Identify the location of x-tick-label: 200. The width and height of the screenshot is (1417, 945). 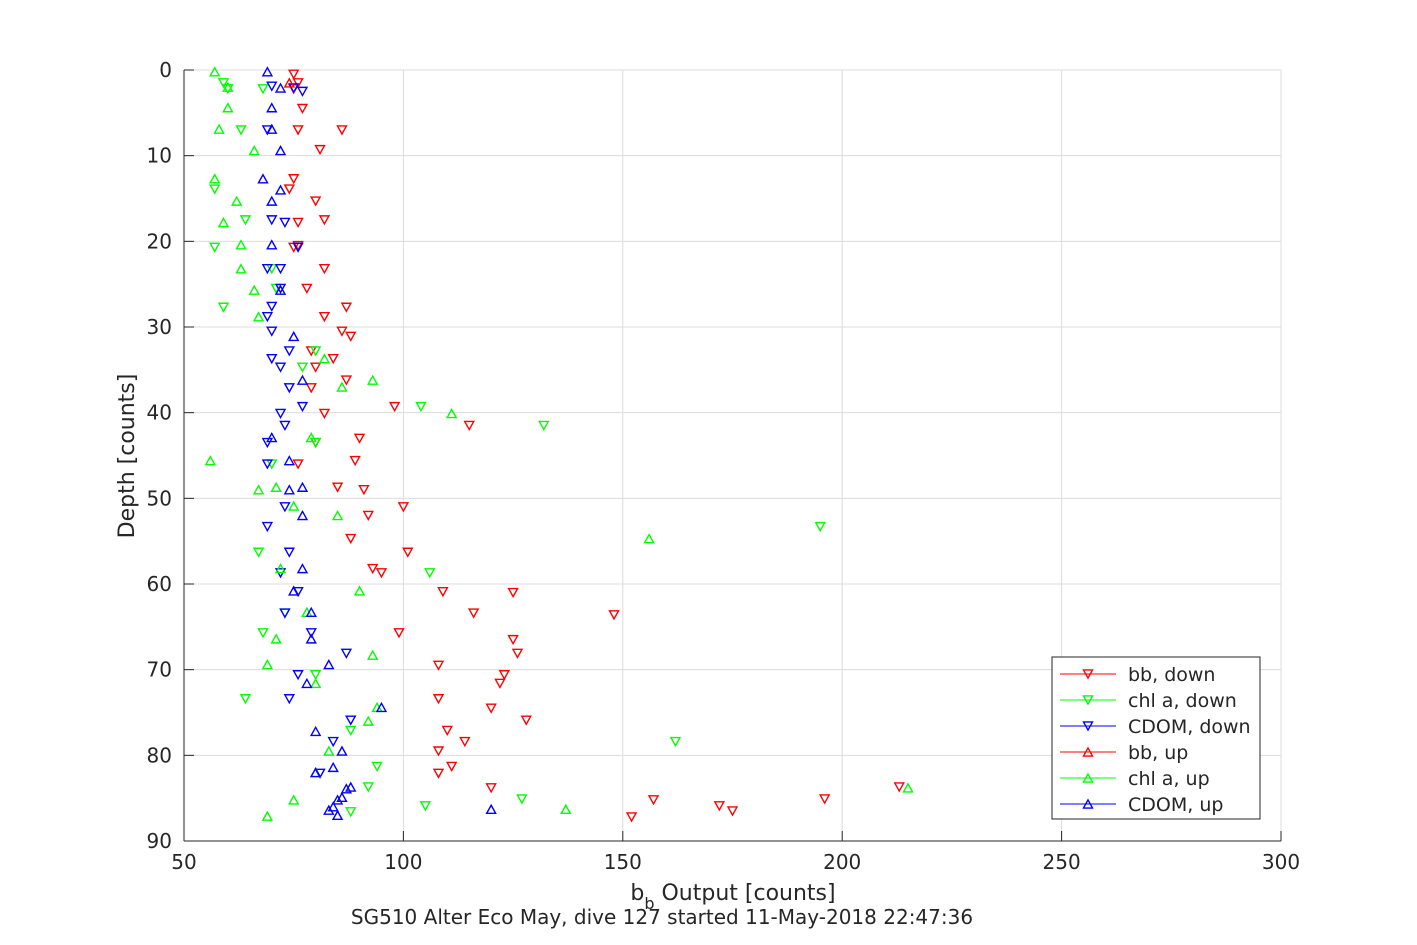
(842, 862).